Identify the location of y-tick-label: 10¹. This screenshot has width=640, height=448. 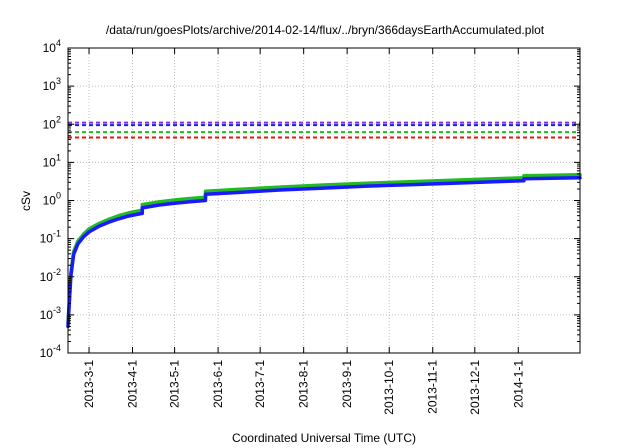
(52, 160).